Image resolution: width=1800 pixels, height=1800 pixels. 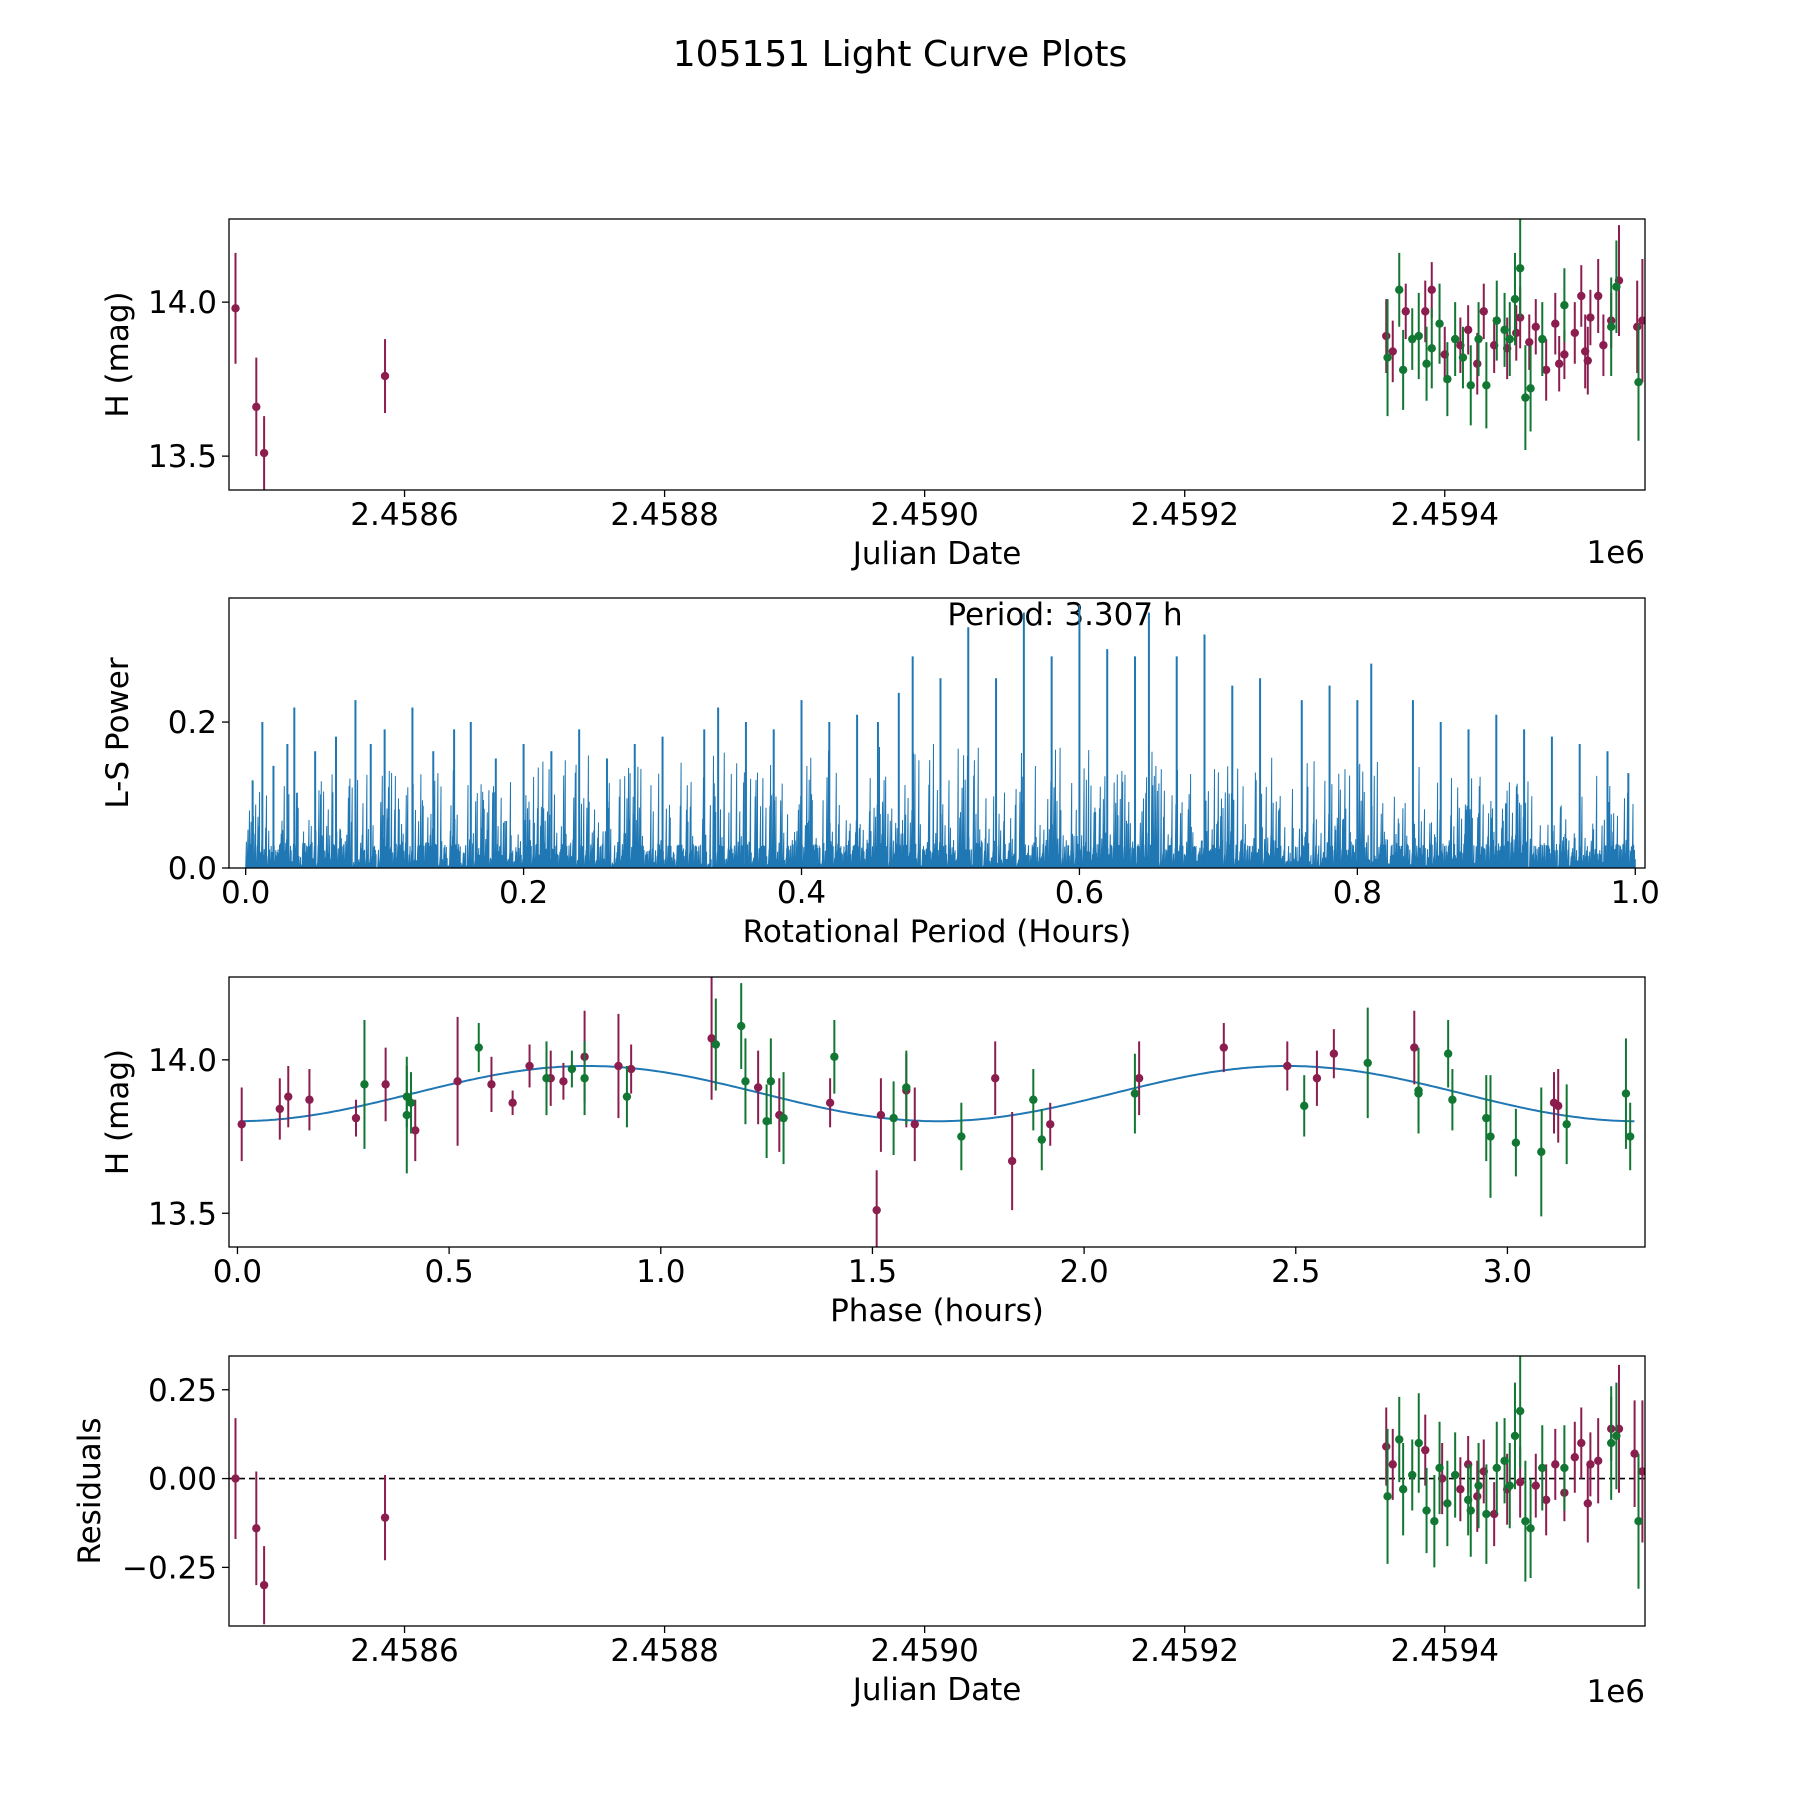 I want to click on periodogram-annotation: Period: 3.307 h, so click(x=1064, y=615).